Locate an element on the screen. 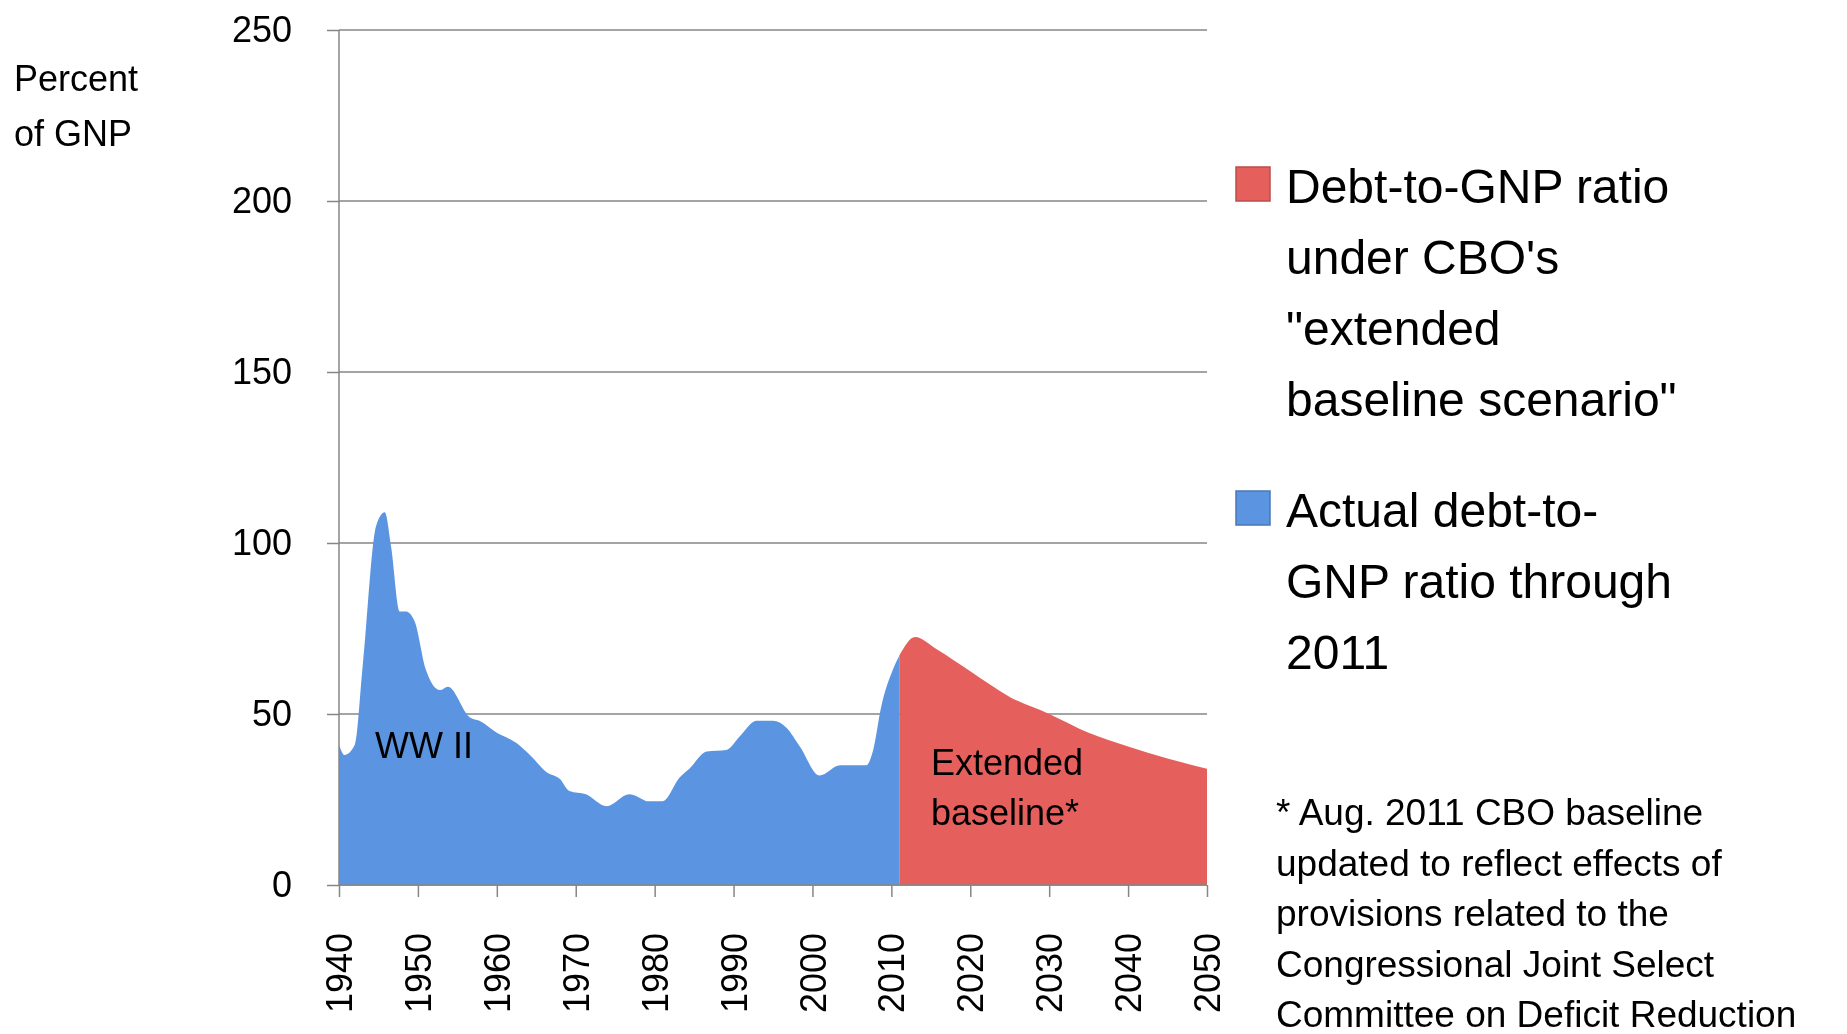  y-tick-label: 250 is located at coordinates (261, 30).